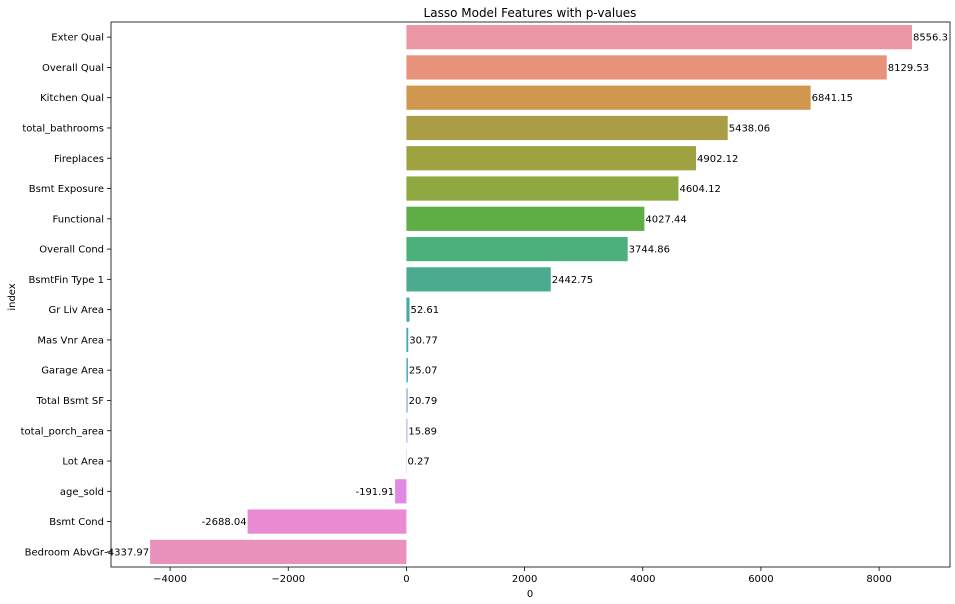  Describe the element at coordinates (76, 522) in the screenshot. I see `y-tick-label: Bsmt Cond` at that location.